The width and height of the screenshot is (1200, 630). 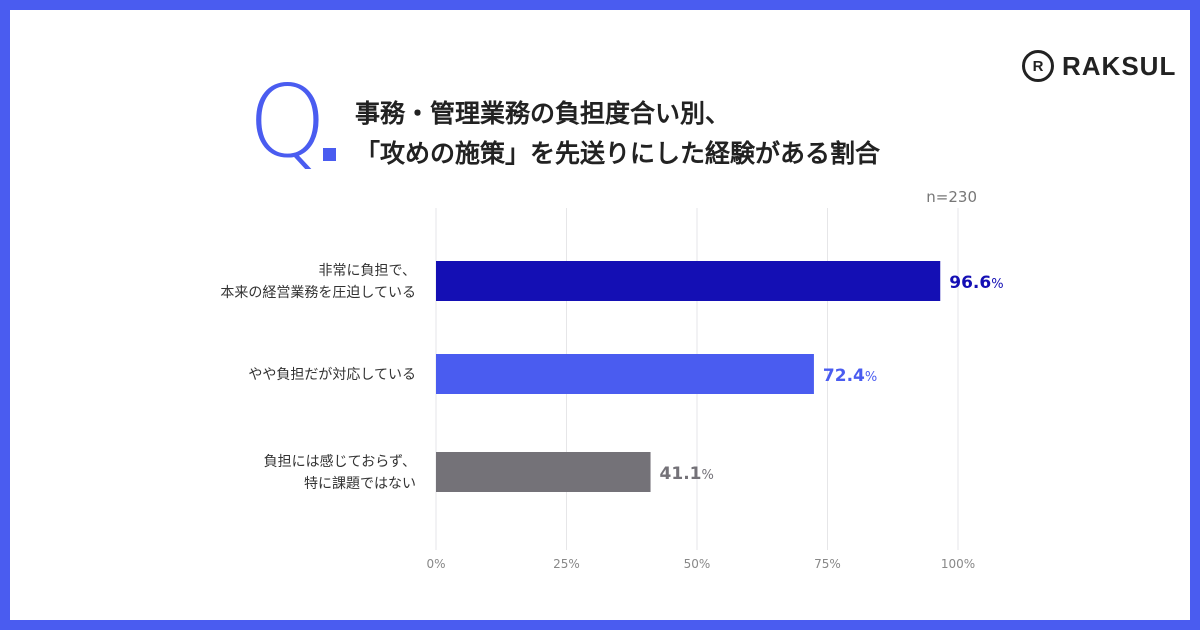 I want to click on brand-logo: R RAKSUL, so click(x=1099, y=66).